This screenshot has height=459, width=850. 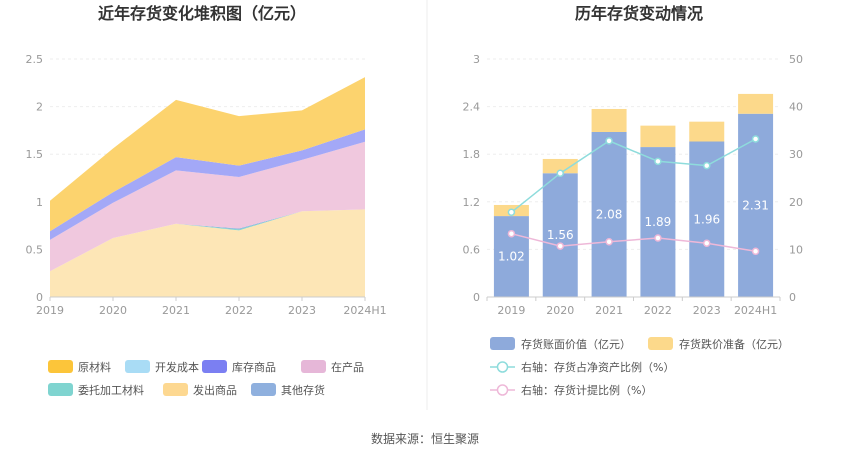 I want to click on right-x-tick-label: 2021, so click(x=609, y=310).